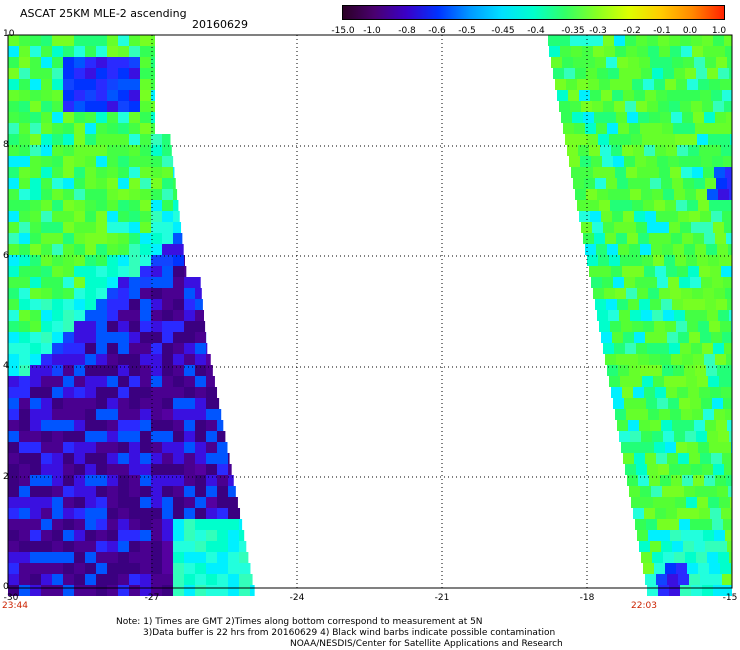  I want to click on y-tick-label: 10, so click(9, 34).